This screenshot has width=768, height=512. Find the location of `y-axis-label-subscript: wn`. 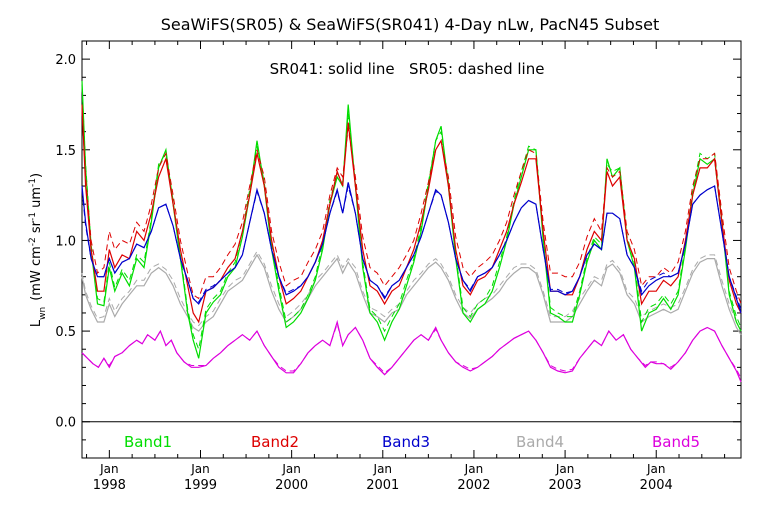

y-axis-label-subscript: wn is located at coordinates (43, 313).